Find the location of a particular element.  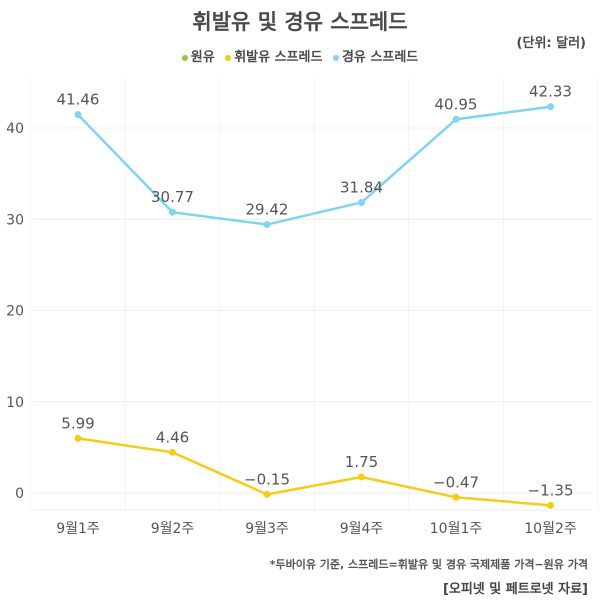

legend-label-diesel: 경유 스프레드 is located at coordinates (380, 57).